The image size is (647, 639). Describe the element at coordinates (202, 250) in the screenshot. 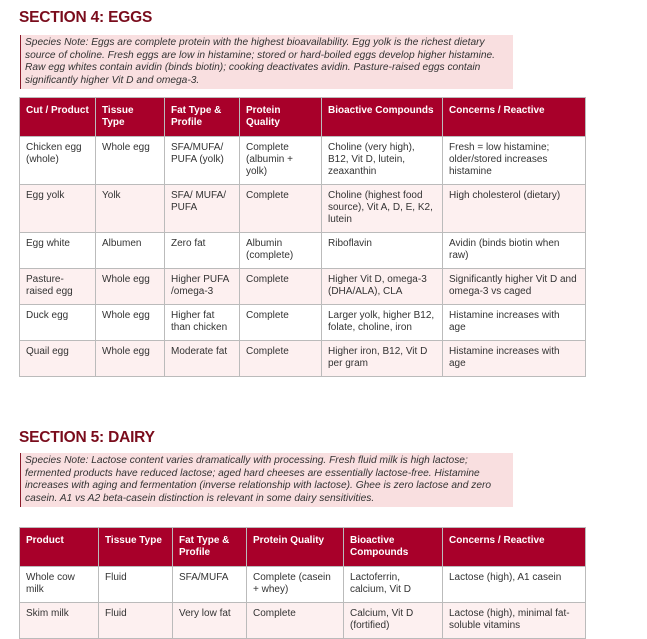

I see `table-cell: Zero fat` at that location.